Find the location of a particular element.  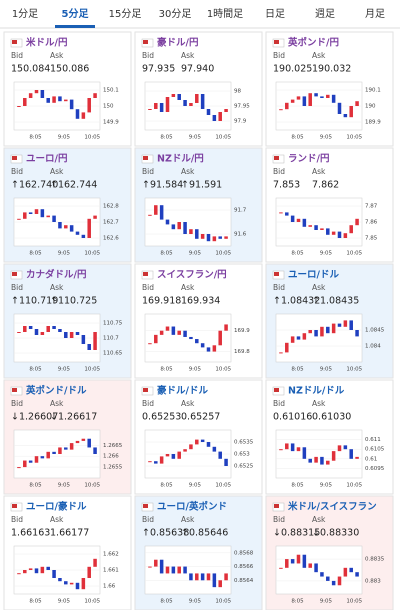

tab: 15分足 is located at coordinates (125, 14).